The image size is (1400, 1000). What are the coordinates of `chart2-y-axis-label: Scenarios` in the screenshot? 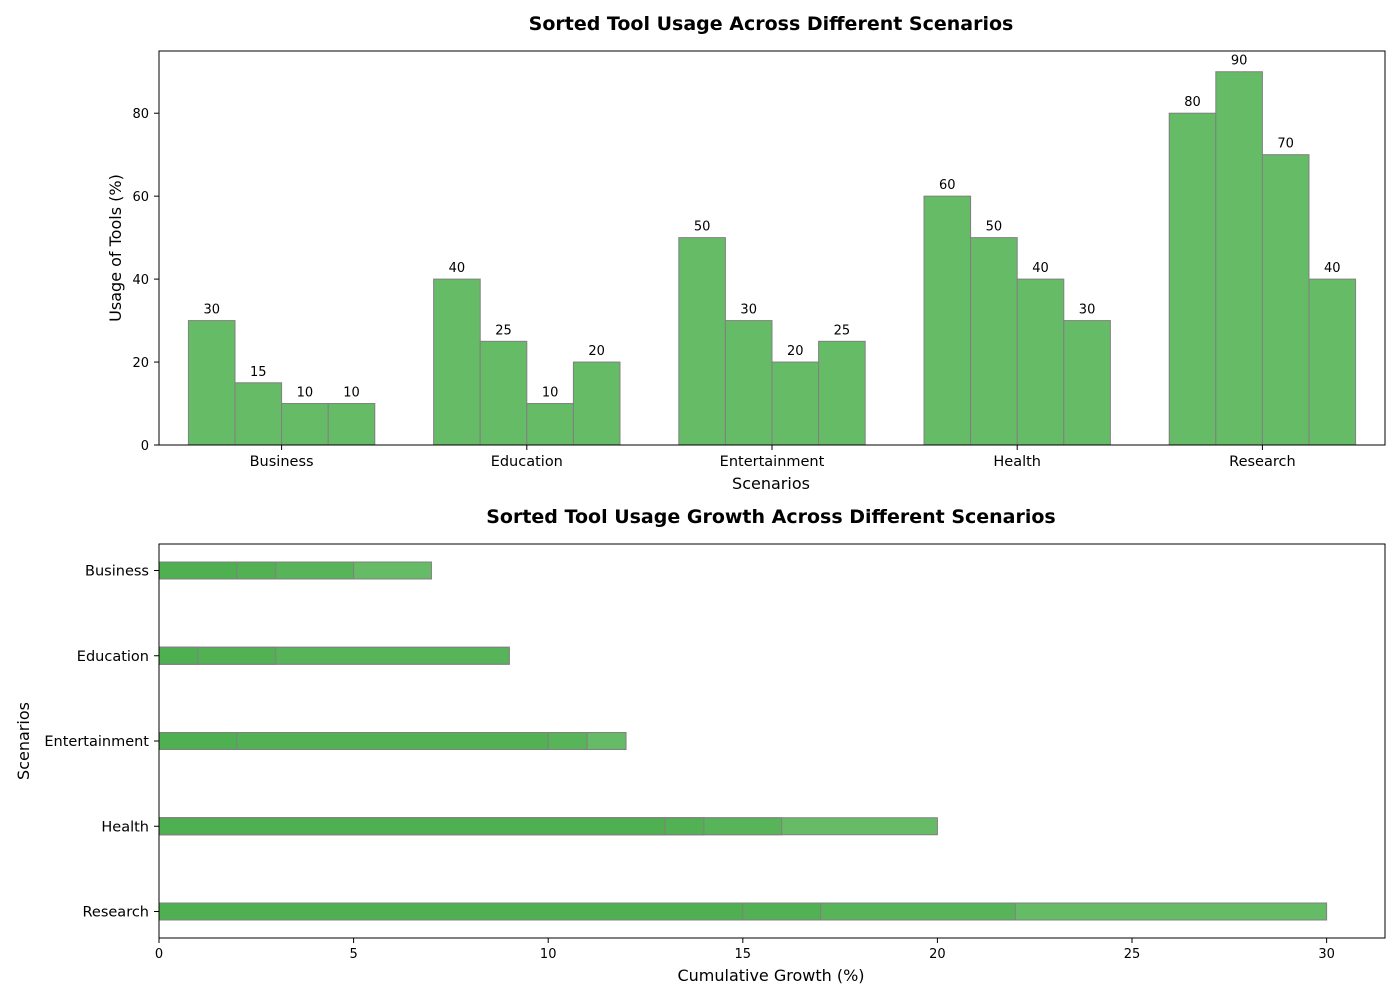 It's located at (23, 741).